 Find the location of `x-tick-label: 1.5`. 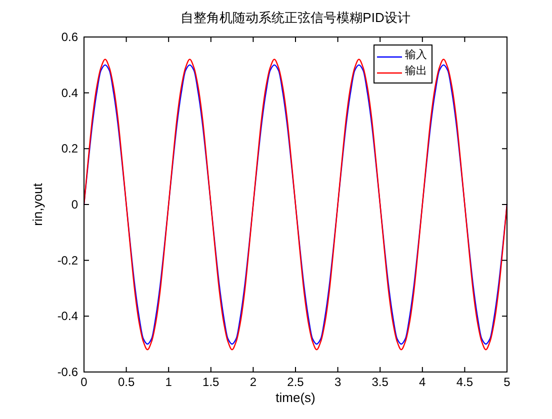

x-tick-label: 1.5 is located at coordinates (211, 382).